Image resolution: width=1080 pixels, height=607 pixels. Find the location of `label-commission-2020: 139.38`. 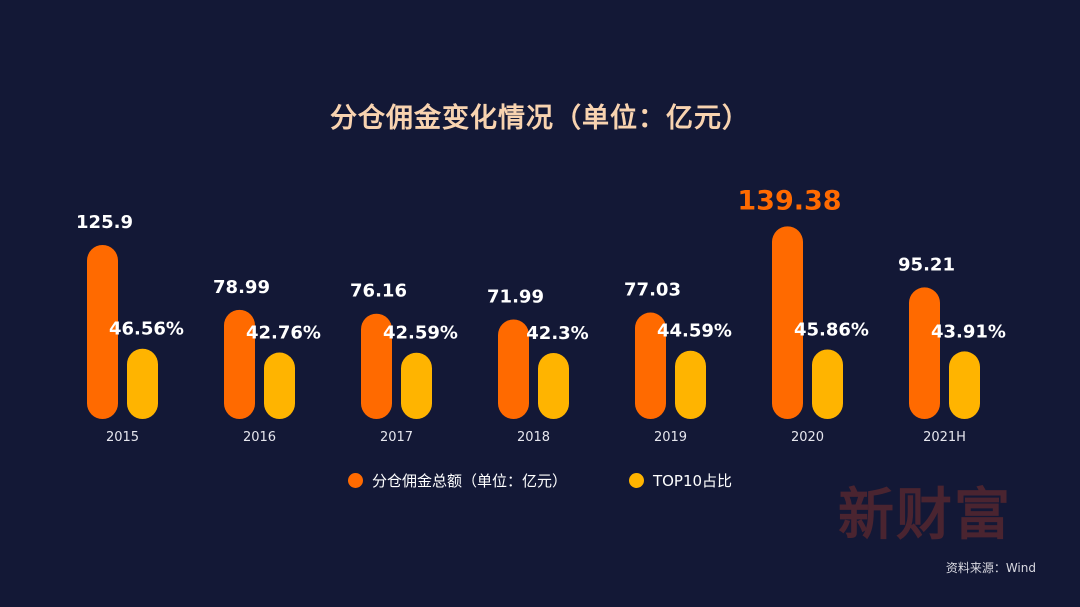

label-commission-2020: 139.38 is located at coordinates (789, 200).